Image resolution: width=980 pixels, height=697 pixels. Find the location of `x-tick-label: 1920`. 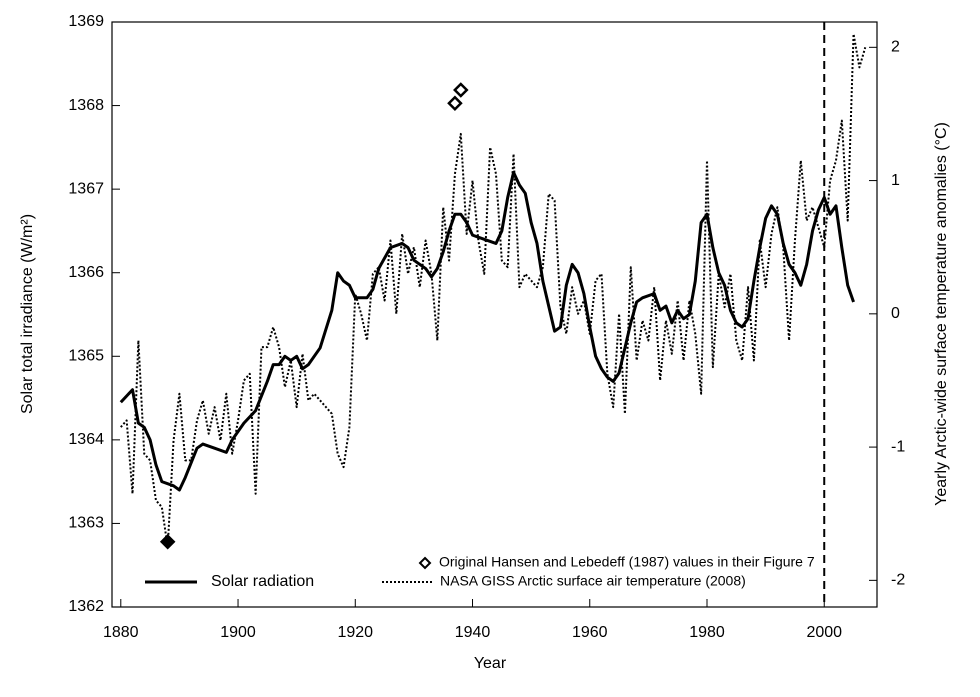

x-tick-label: 1920 is located at coordinates (355, 632).